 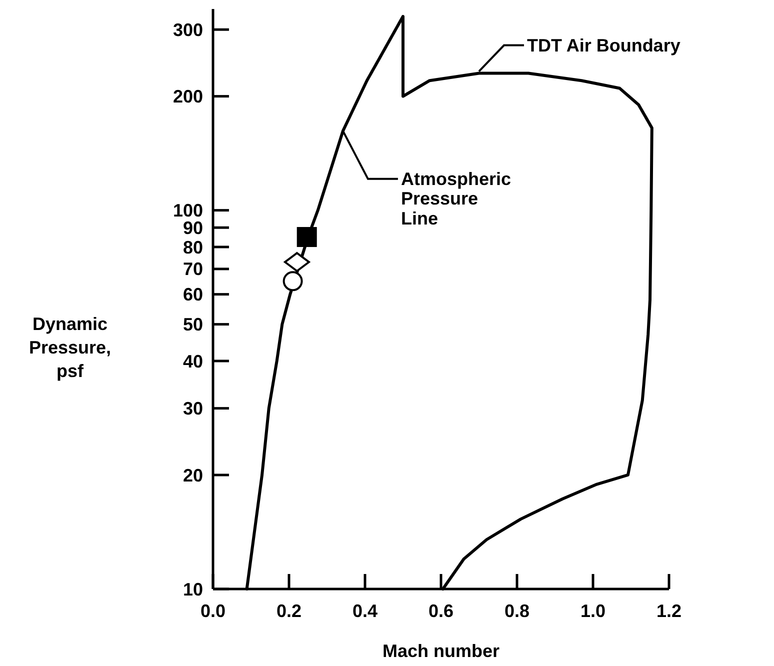 What do you see at coordinates (192, 361) in the screenshot?
I see `y-tick-label: 40` at bounding box center [192, 361].